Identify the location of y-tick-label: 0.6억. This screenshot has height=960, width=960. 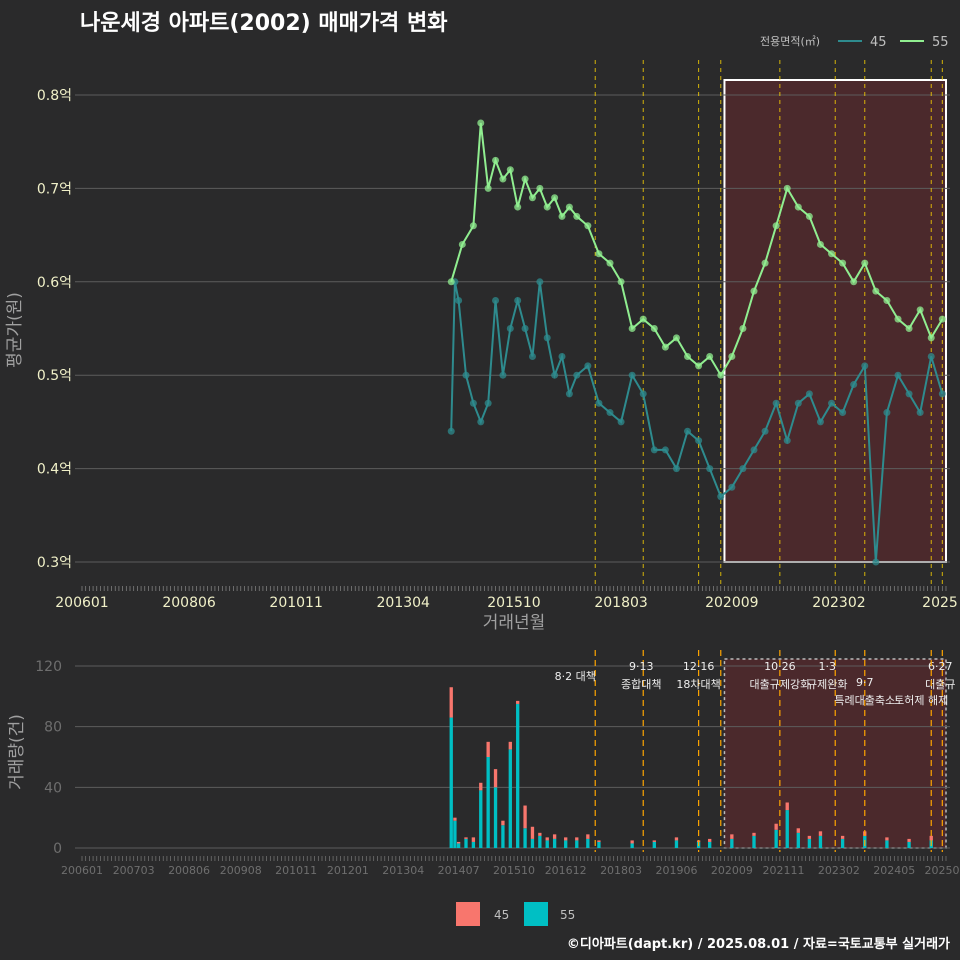
(54, 283).